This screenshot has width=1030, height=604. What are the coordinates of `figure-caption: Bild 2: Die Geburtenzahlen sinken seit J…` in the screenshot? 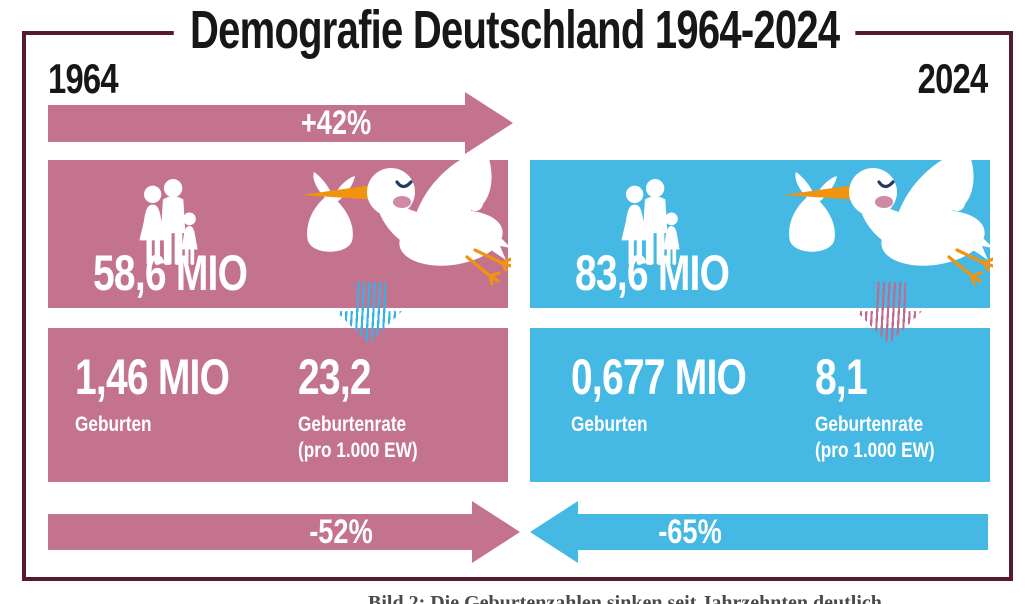 It's located at (625, 598).